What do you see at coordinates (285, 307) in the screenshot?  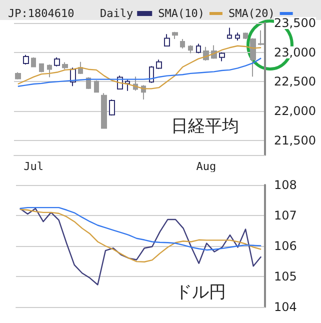 I see `y-tick-label: 104` at bounding box center [285, 307].